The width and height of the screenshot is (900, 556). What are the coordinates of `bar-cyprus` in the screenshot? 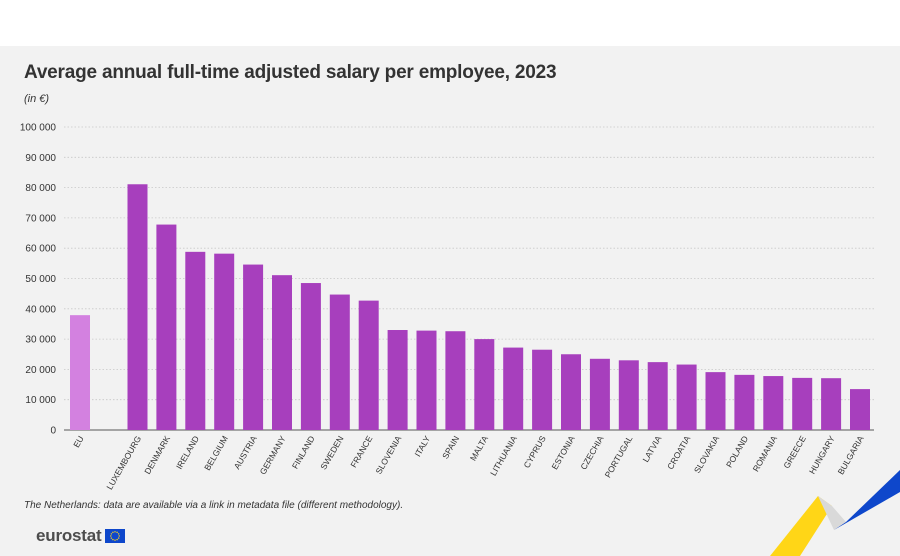 It's located at (542, 389).